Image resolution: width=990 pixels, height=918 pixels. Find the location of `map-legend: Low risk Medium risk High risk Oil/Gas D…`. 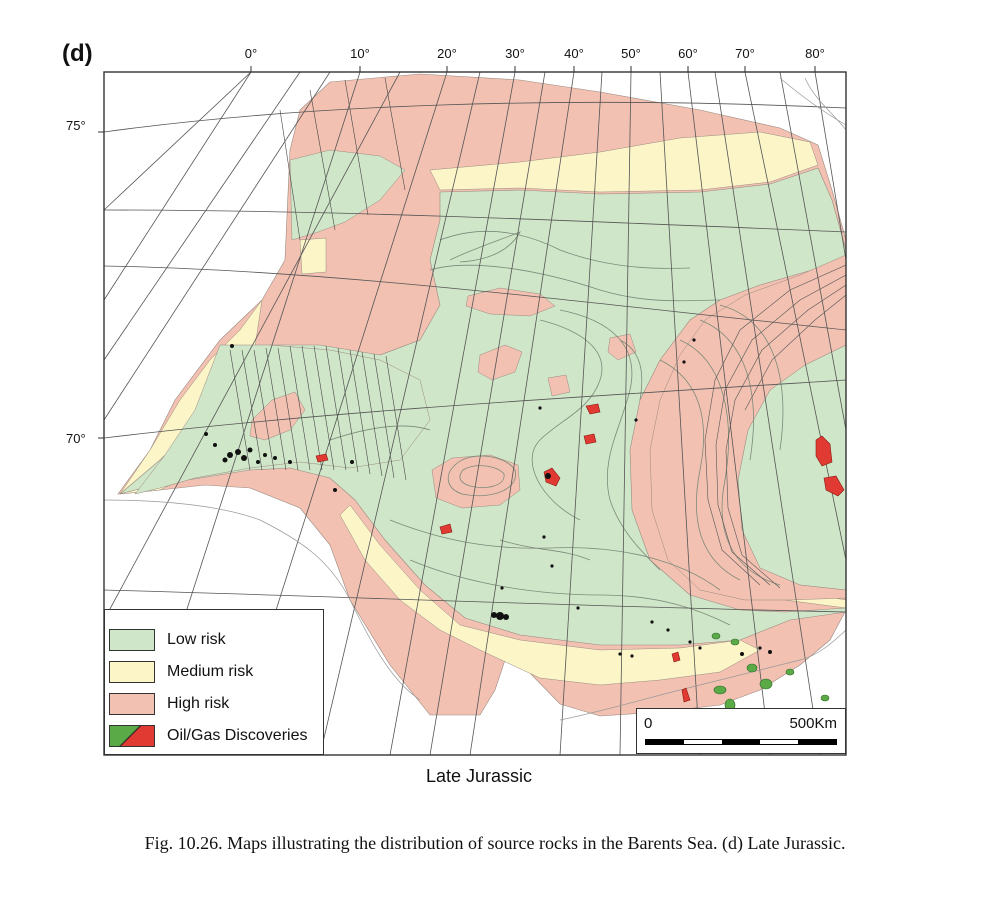

map-legend: Low risk Medium risk High risk Oil/Gas D… is located at coordinates (214, 682).